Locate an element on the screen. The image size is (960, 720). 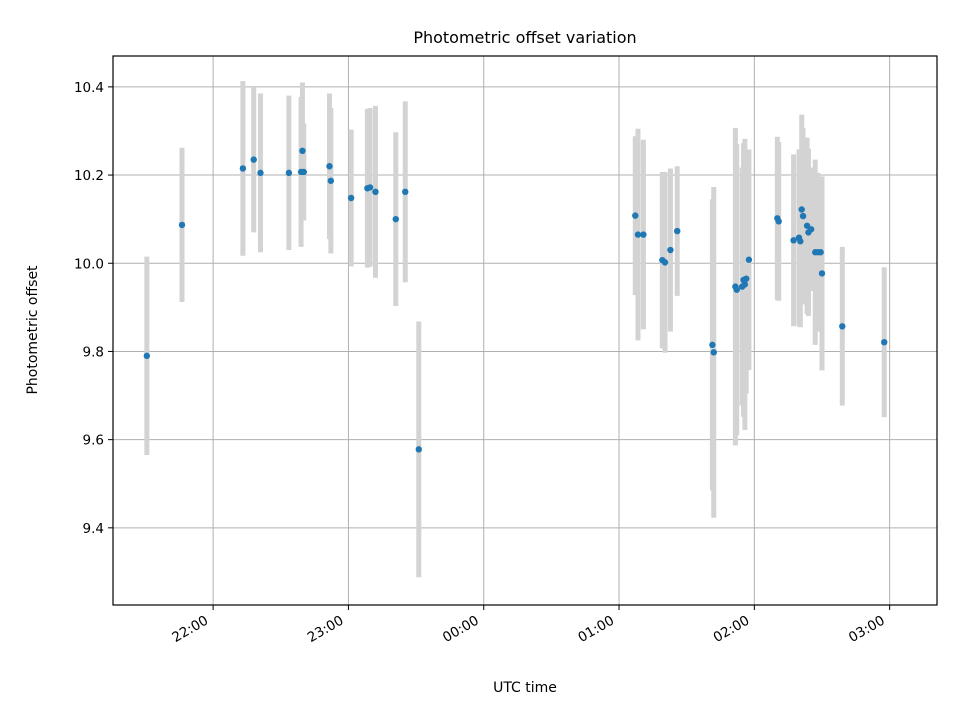
x-axis-label: UTC time is located at coordinates (525, 688).